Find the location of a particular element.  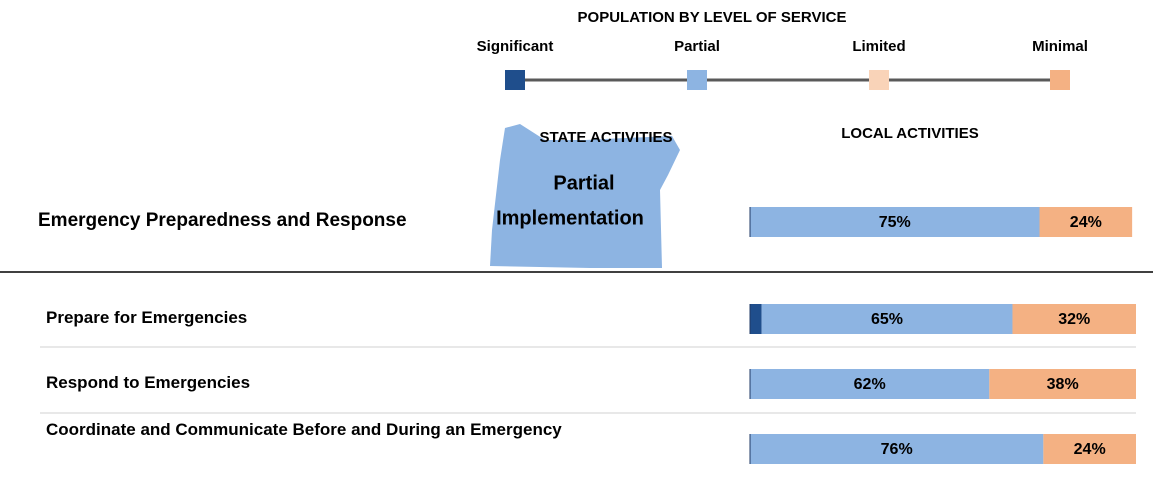

annotation: Implementation is located at coordinates (570, 218).